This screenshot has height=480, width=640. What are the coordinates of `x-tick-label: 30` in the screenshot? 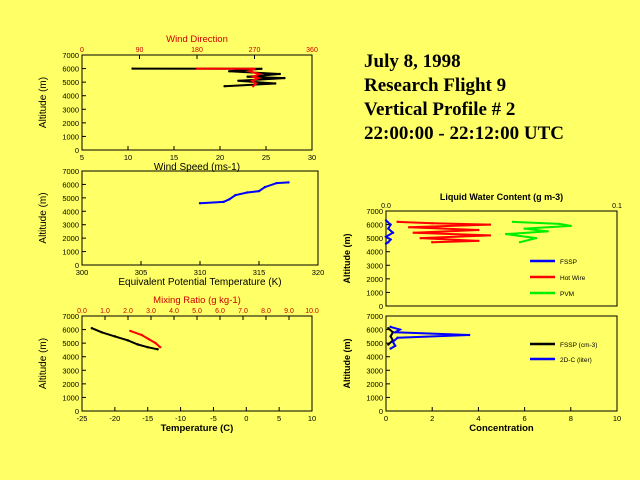 It's located at (312, 157).